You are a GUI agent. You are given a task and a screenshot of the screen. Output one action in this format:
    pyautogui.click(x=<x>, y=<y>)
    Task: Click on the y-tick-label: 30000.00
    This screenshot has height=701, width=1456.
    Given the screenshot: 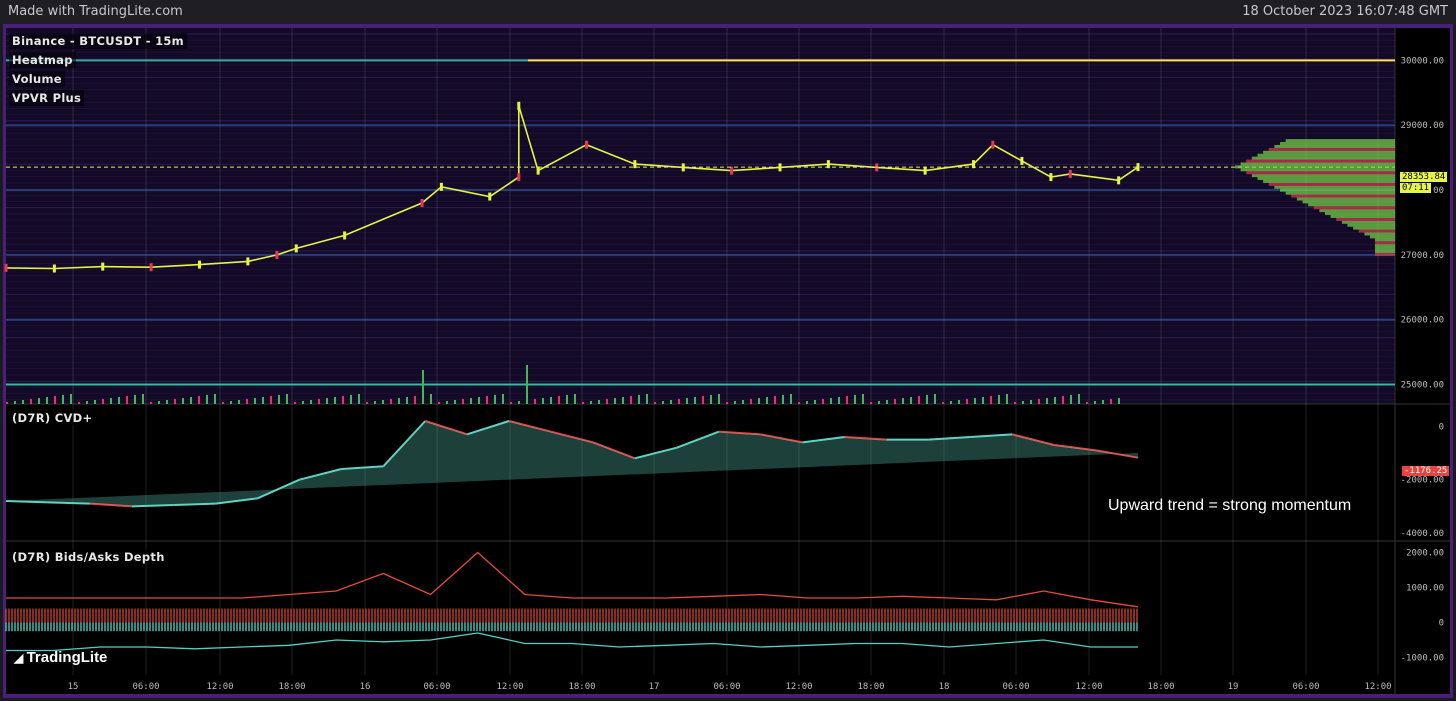 What is the action you would take?
    pyautogui.click(x=1422, y=61)
    